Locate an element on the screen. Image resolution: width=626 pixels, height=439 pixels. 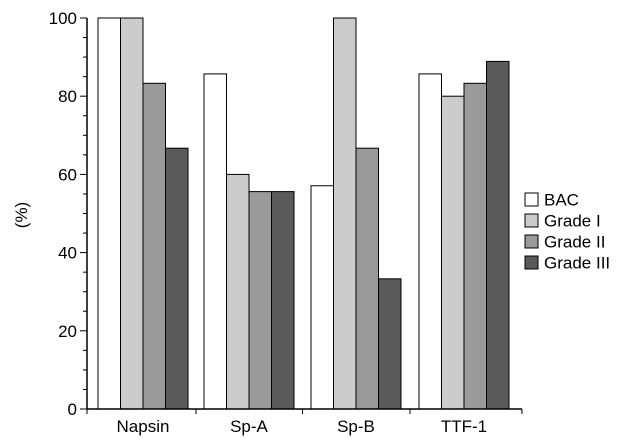
x-category-label: Sp-A is located at coordinates (249, 426).